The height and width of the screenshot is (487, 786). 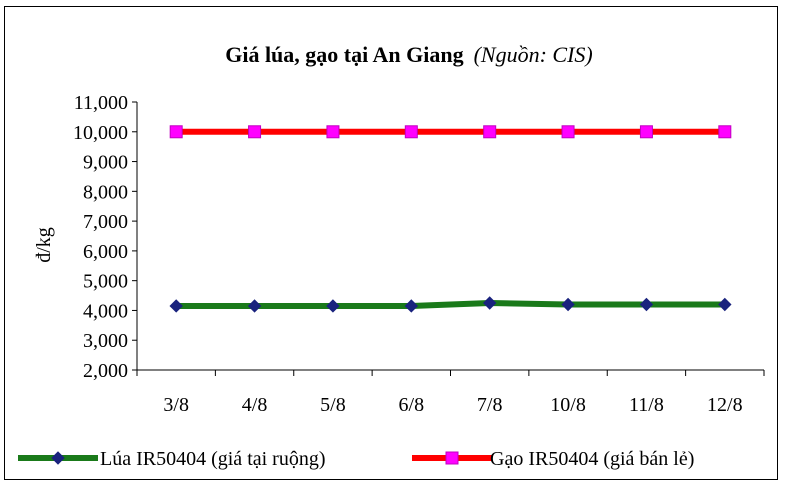 What do you see at coordinates (44, 245) in the screenshot?
I see `y-axis-label: đ/kg` at bounding box center [44, 245].